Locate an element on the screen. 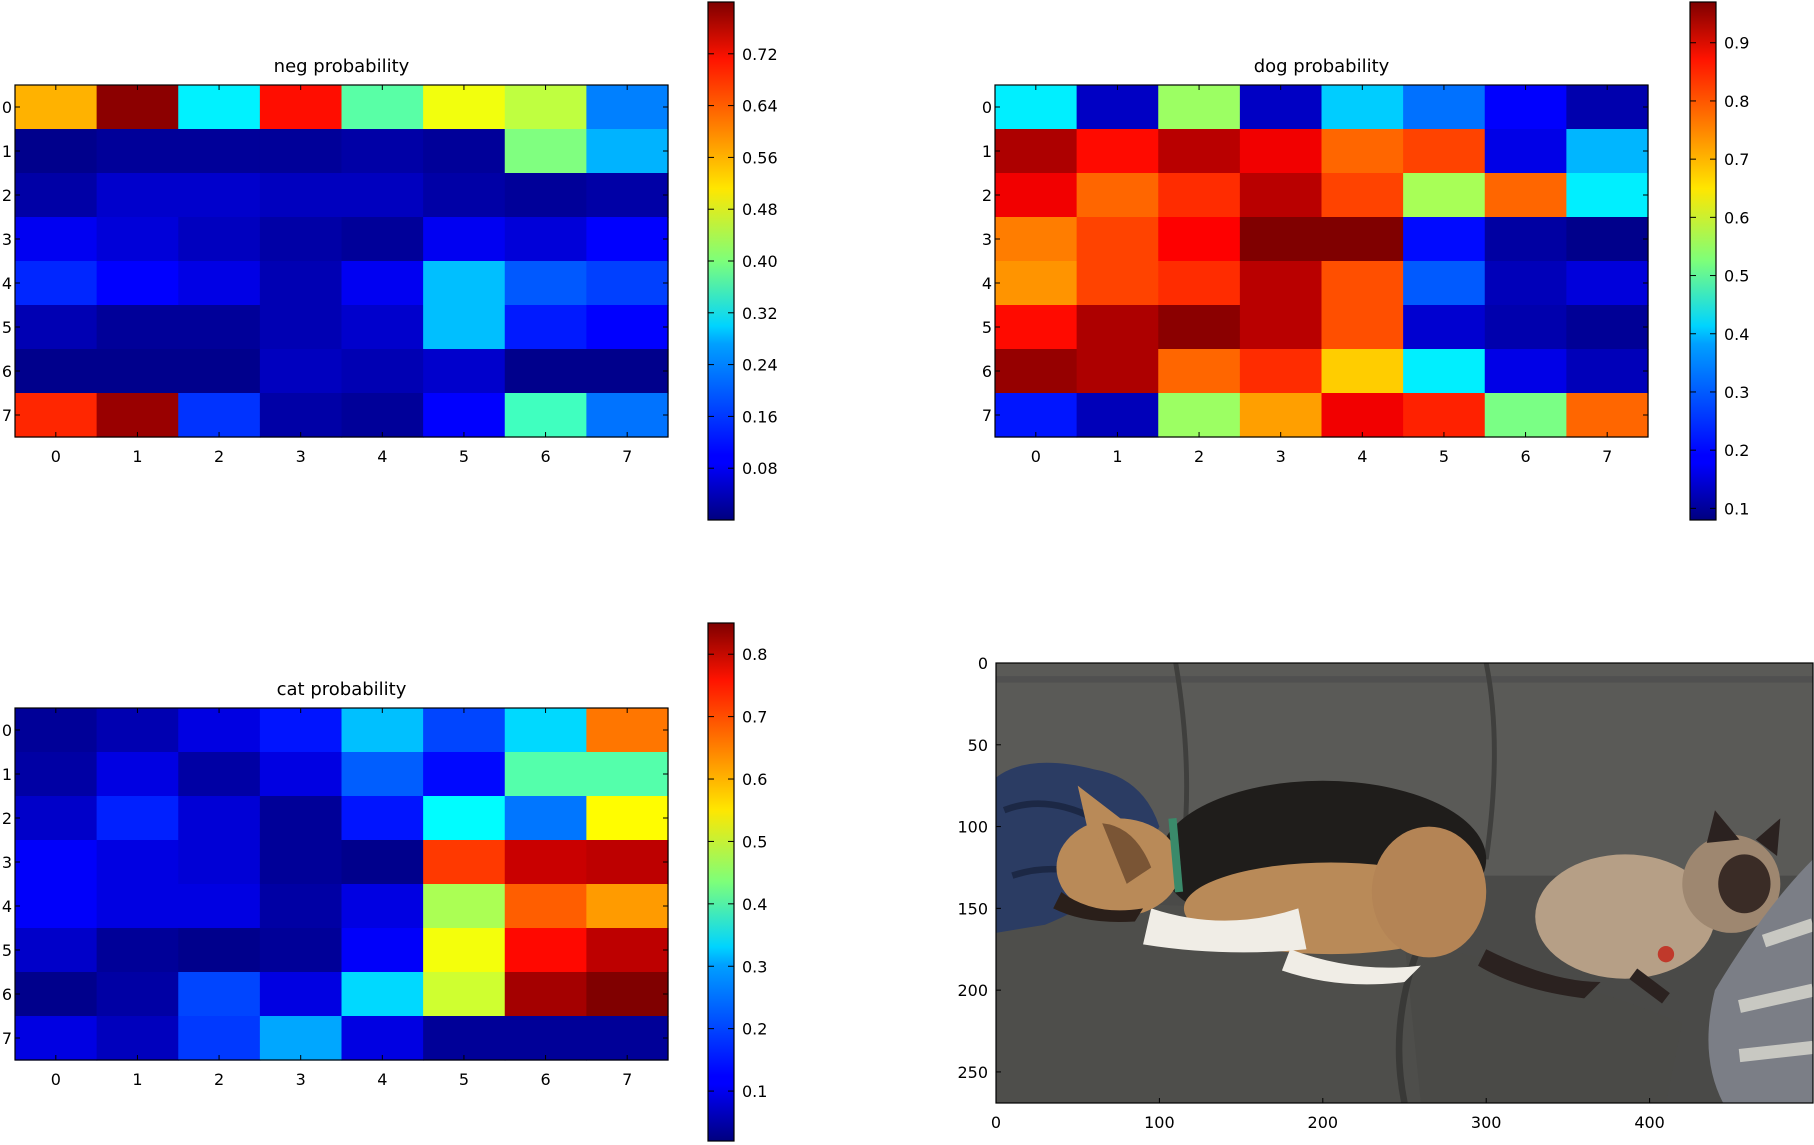 This screenshot has height=1145, width=1814. neg-cell-r3-c6 is located at coordinates (545, 239).